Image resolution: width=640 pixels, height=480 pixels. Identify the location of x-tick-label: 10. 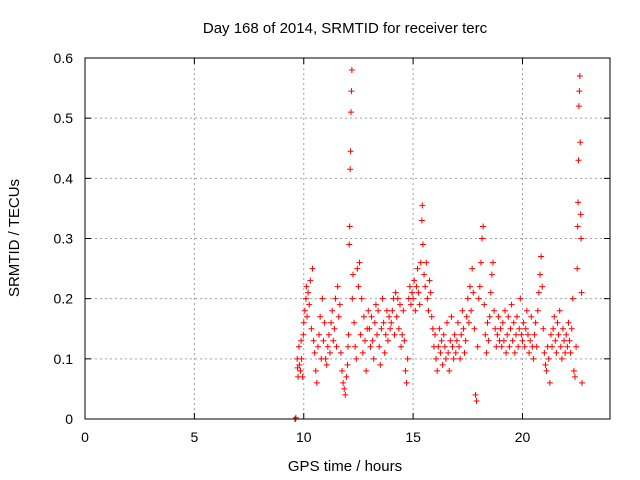
(304, 437).